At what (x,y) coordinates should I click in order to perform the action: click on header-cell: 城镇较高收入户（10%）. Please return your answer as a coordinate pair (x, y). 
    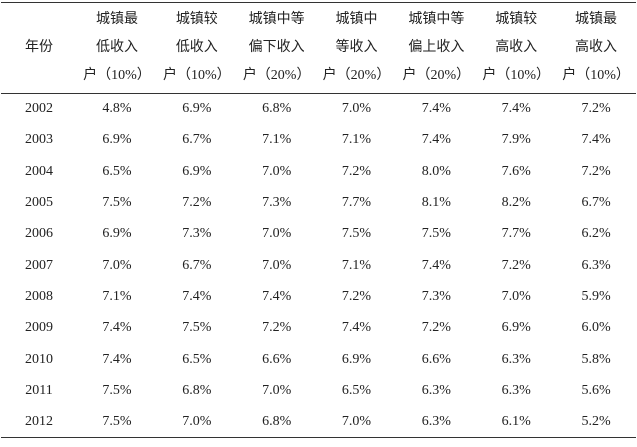
    Looking at the image, I should click on (516, 48).